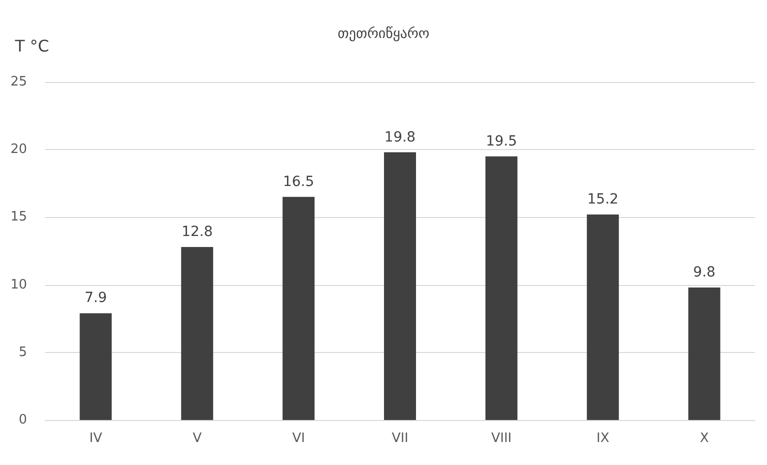  Describe the element at coordinates (32, 46) in the screenshot. I see `y-axis-title: T °C` at that location.